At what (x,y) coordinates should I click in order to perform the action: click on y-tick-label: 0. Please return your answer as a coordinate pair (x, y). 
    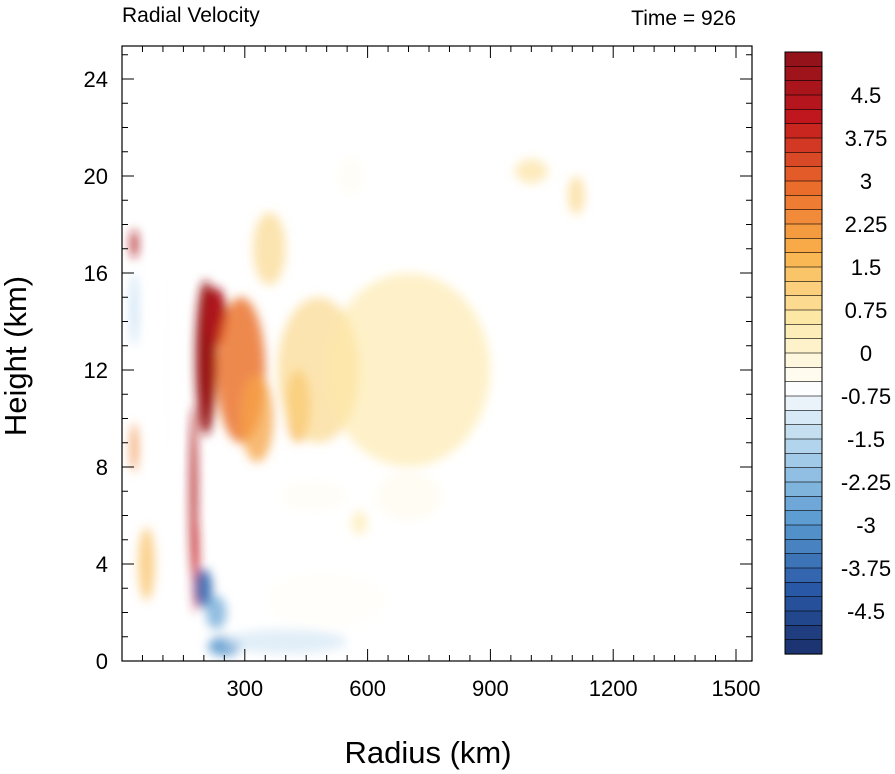
    Looking at the image, I should click on (102, 661).